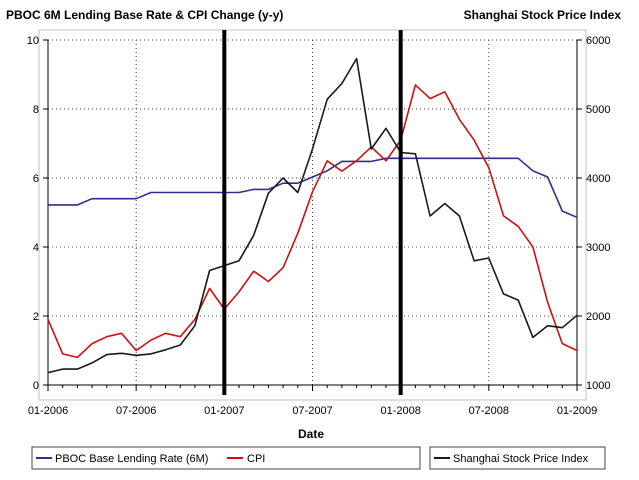 This screenshot has height=480, width=639. I want to click on y-left-tick-label: 4, so click(36, 248).